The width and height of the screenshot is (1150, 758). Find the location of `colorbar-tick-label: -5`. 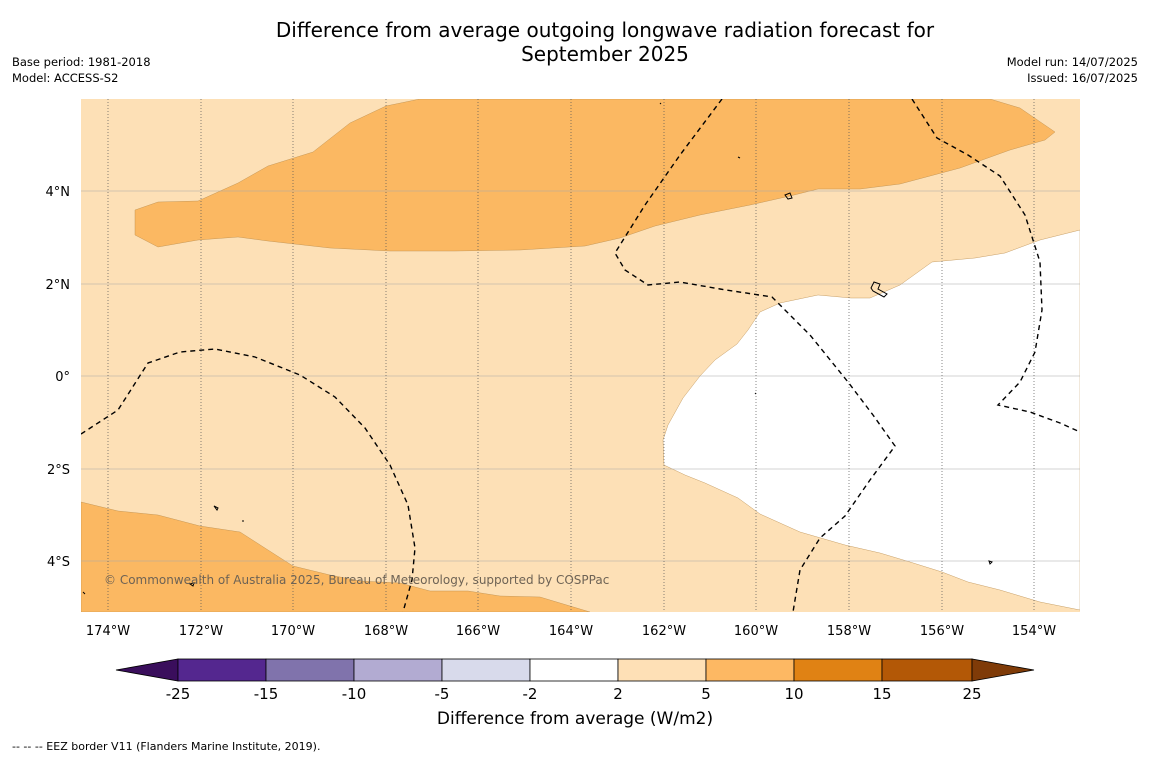

colorbar-tick-label: -5 is located at coordinates (442, 694).